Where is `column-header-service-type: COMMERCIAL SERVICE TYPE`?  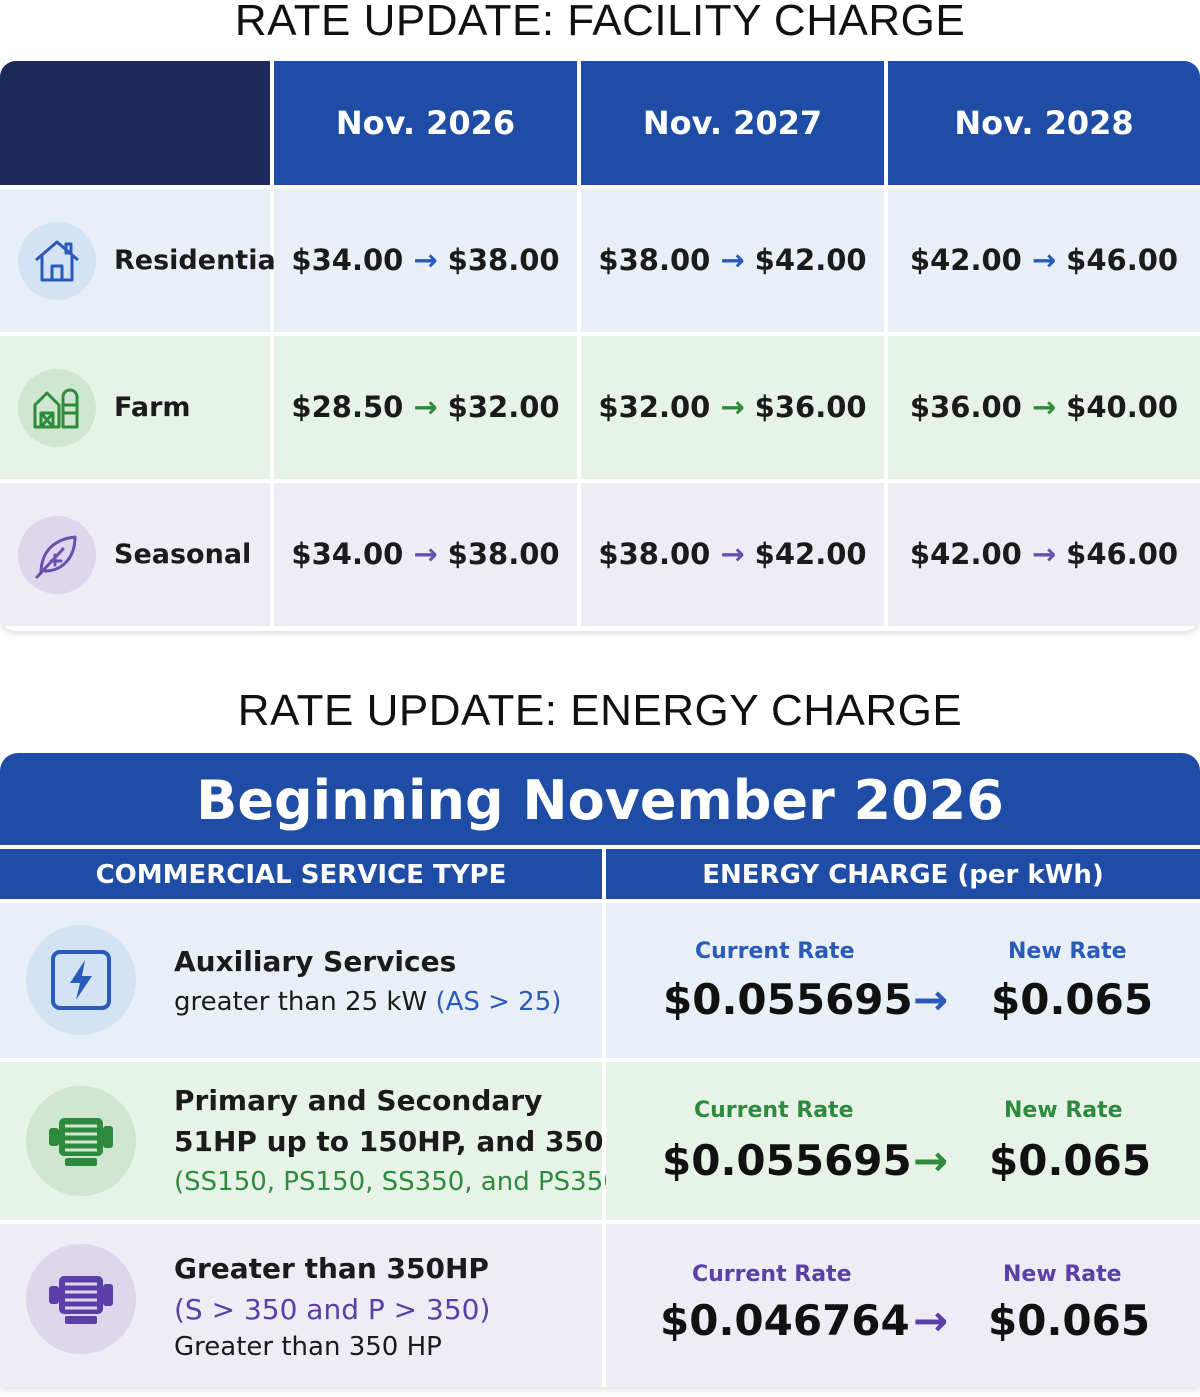
column-header-service-type: COMMERCIAL SERVICE TYPE is located at coordinates (301, 874).